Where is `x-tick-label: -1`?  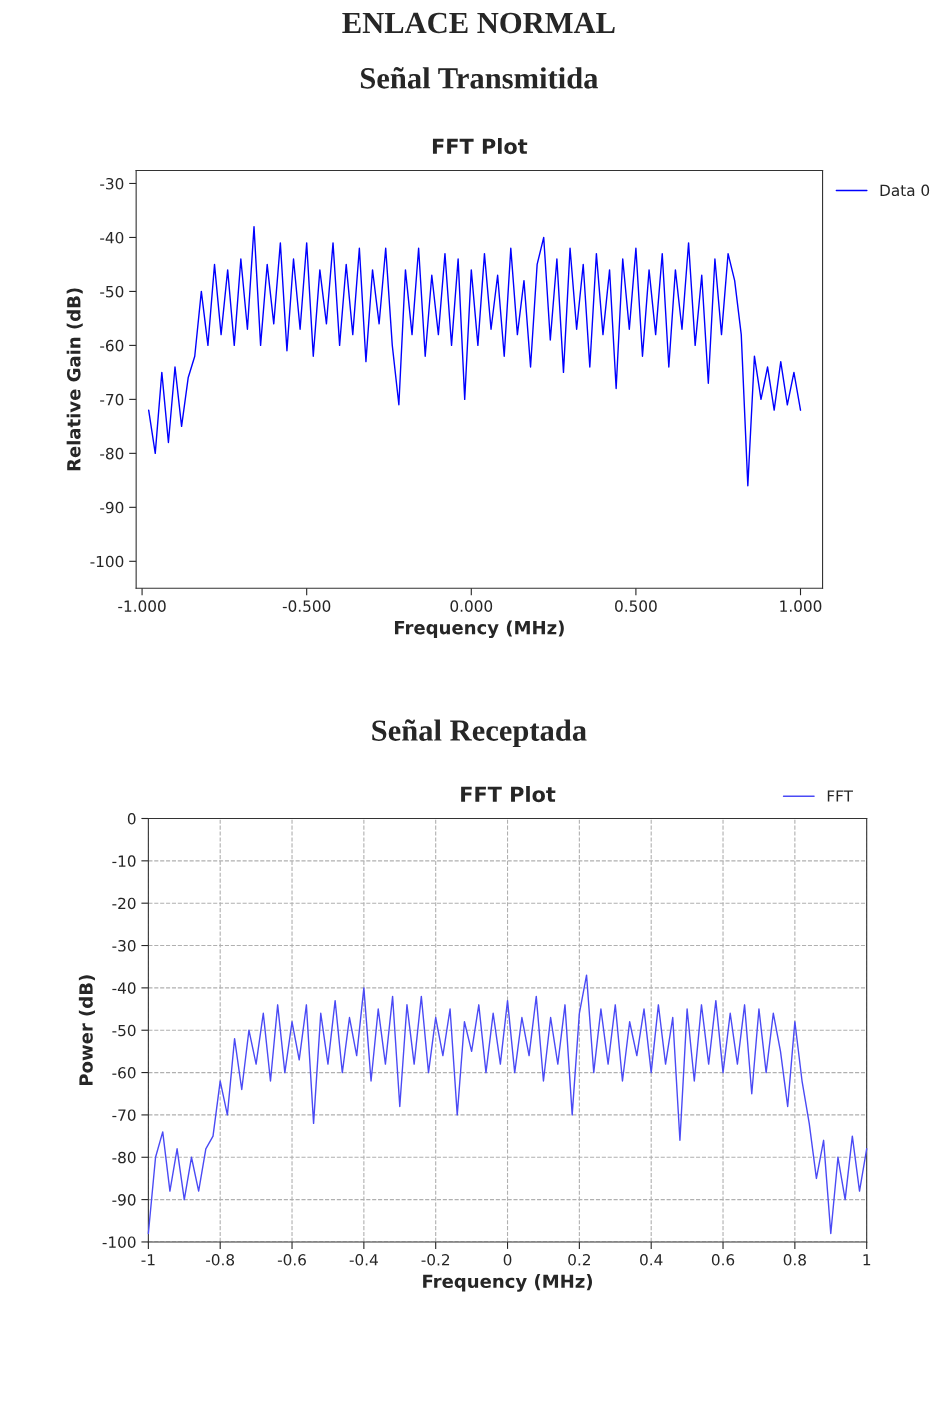 x-tick-label: -1 is located at coordinates (148, 1260).